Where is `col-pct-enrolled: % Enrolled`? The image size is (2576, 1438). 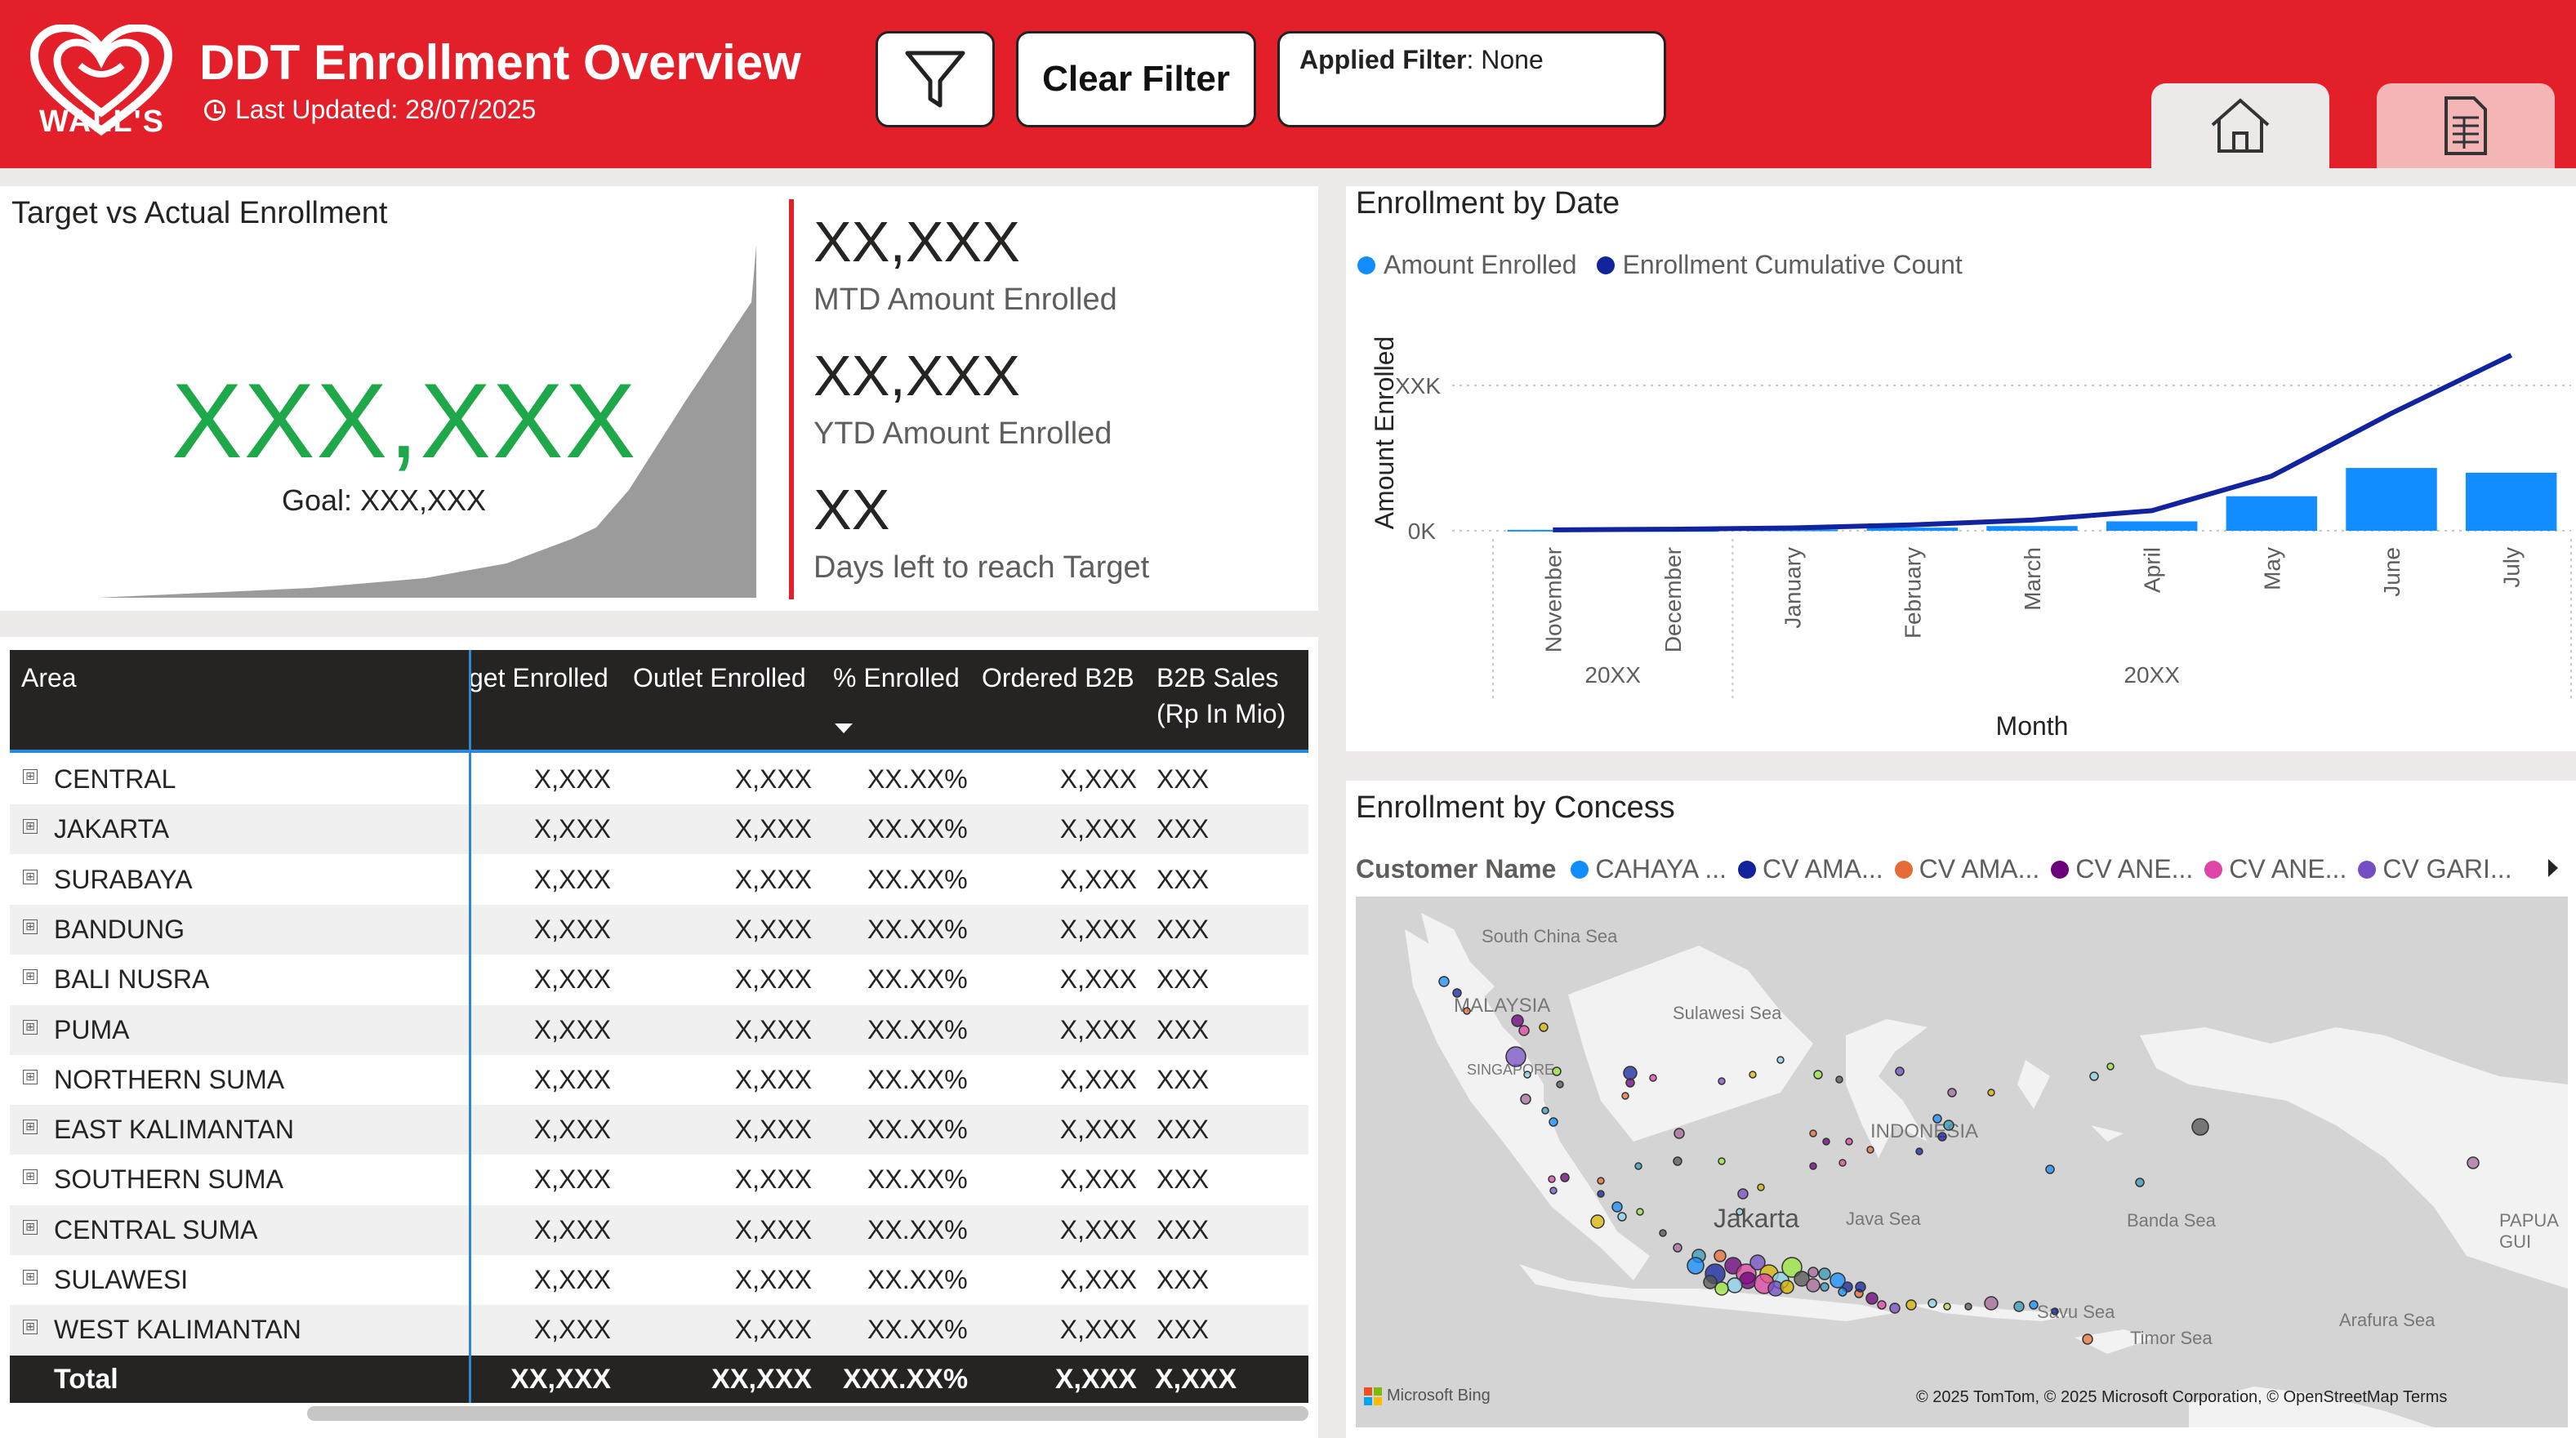 col-pct-enrolled: % Enrolled is located at coordinates (896, 677).